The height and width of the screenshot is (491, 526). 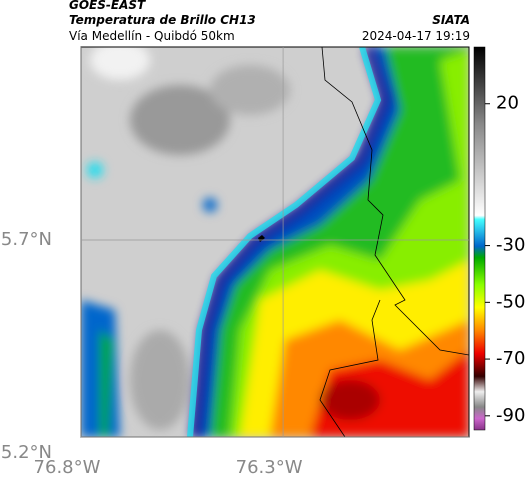 I want to click on y-tick-label: 5.2°N, so click(x=26, y=452).